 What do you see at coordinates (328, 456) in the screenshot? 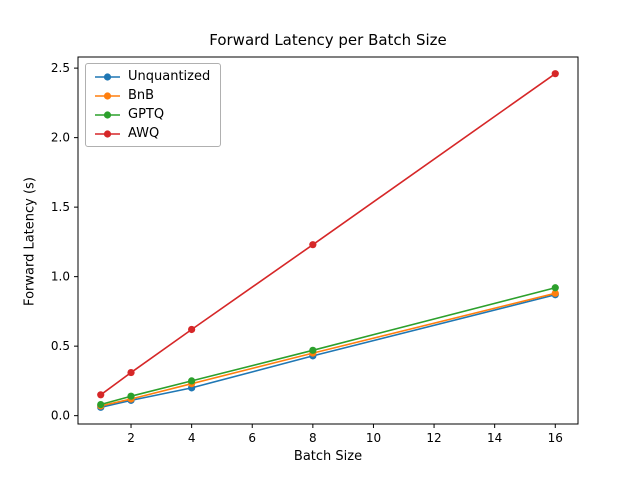
I see `x-axis-label: Batch Size` at bounding box center [328, 456].